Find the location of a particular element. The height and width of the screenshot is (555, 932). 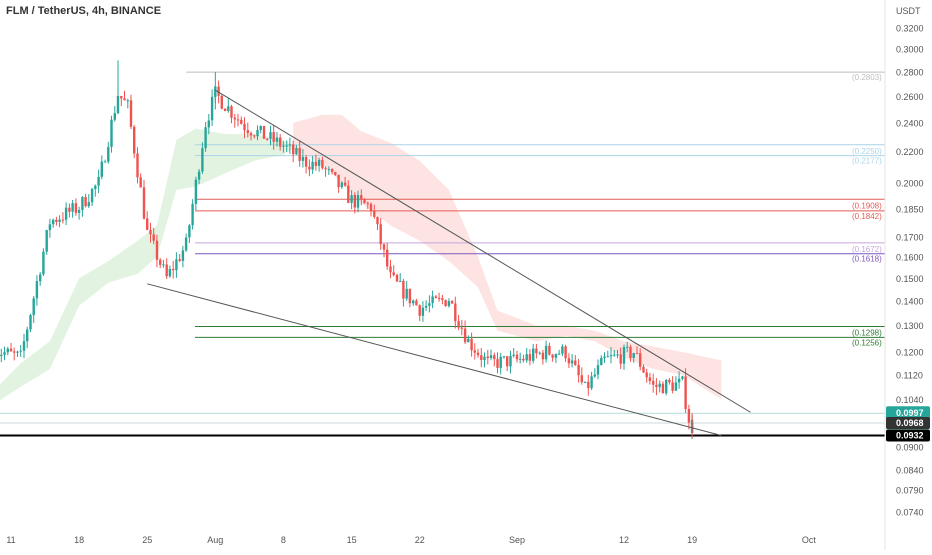

time-tick-label: 8 is located at coordinates (283, 540).